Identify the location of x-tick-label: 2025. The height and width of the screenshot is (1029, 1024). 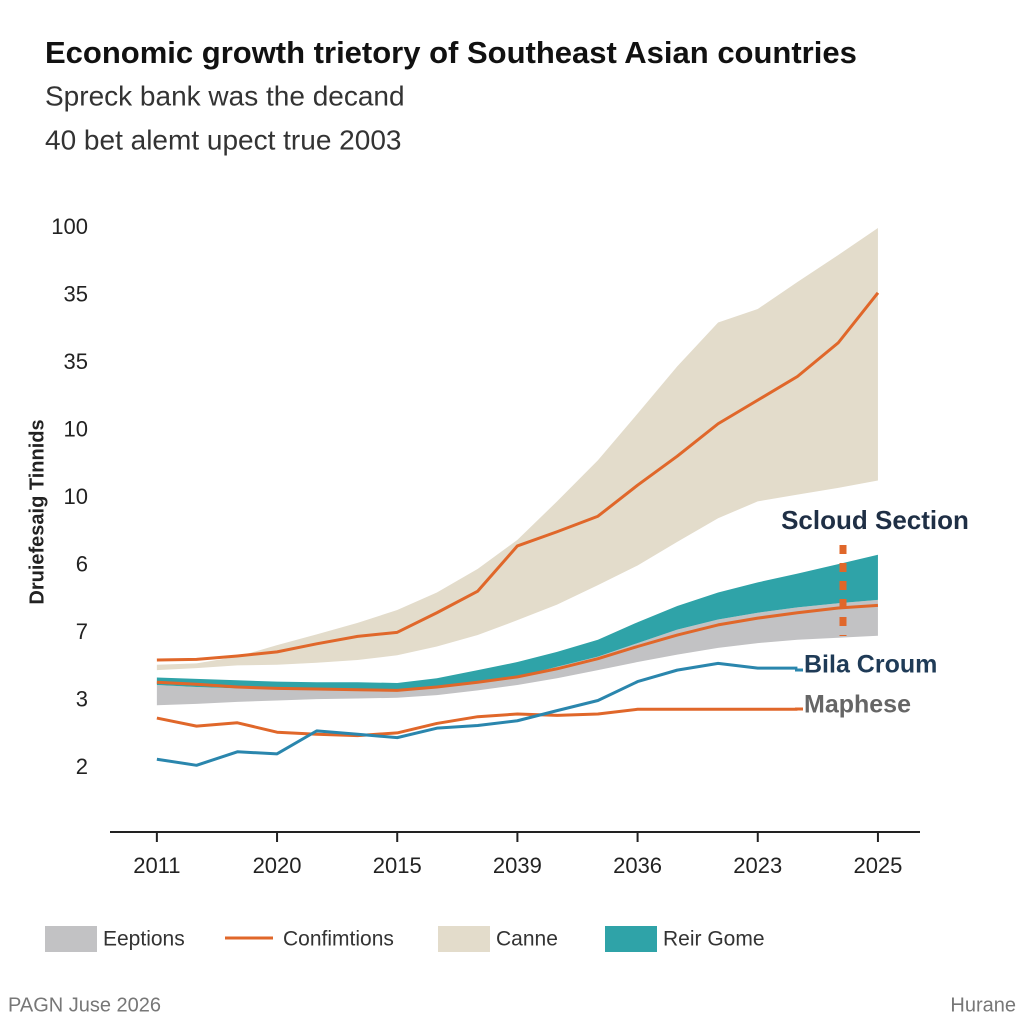
(877, 865).